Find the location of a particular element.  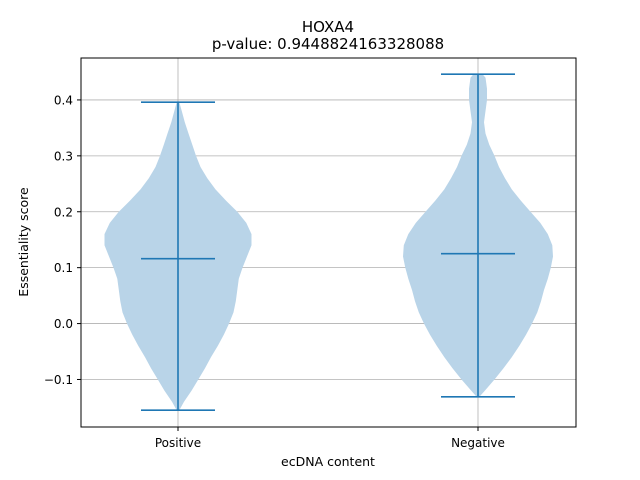

chart-title: HOXA4 is located at coordinates (328, 27).